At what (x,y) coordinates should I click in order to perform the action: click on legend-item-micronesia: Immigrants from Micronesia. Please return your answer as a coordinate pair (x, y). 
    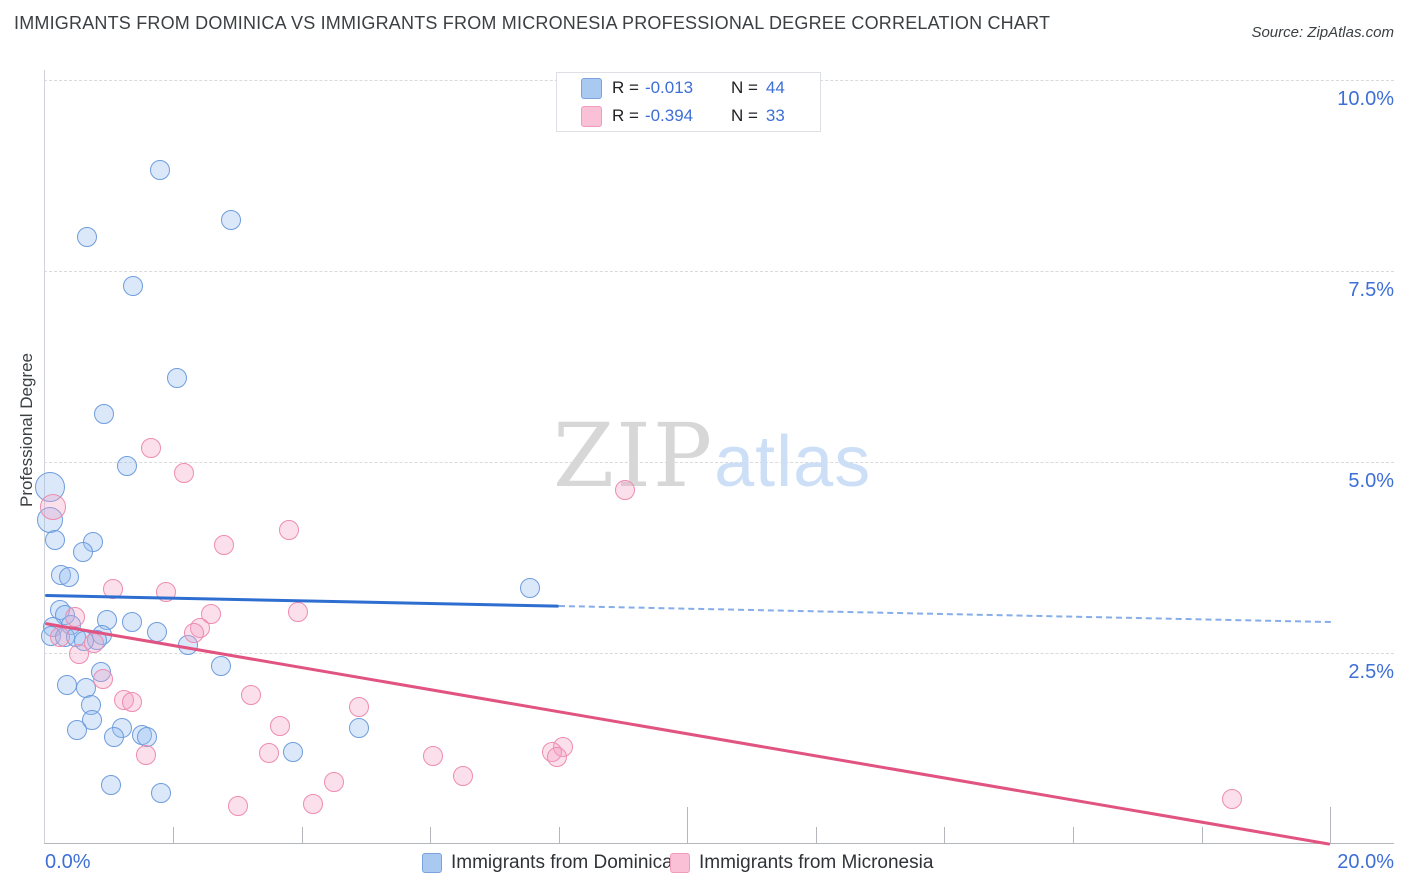
    Looking at the image, I should click on (801, 863).